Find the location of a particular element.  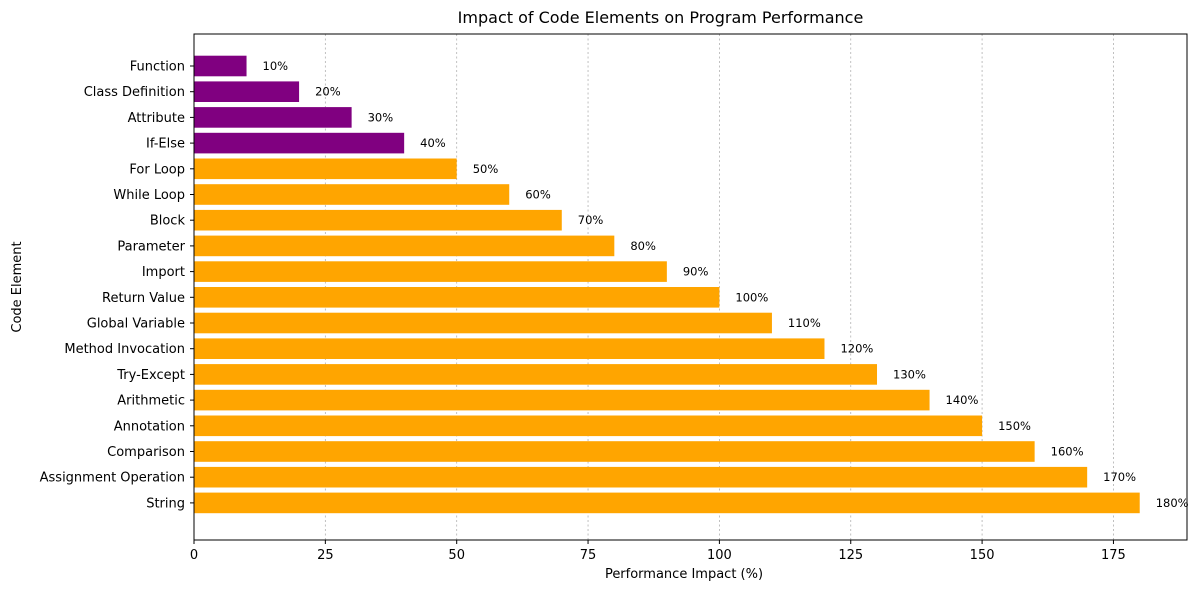

bar-value-label: 100% is located at coordinates (751, 297).